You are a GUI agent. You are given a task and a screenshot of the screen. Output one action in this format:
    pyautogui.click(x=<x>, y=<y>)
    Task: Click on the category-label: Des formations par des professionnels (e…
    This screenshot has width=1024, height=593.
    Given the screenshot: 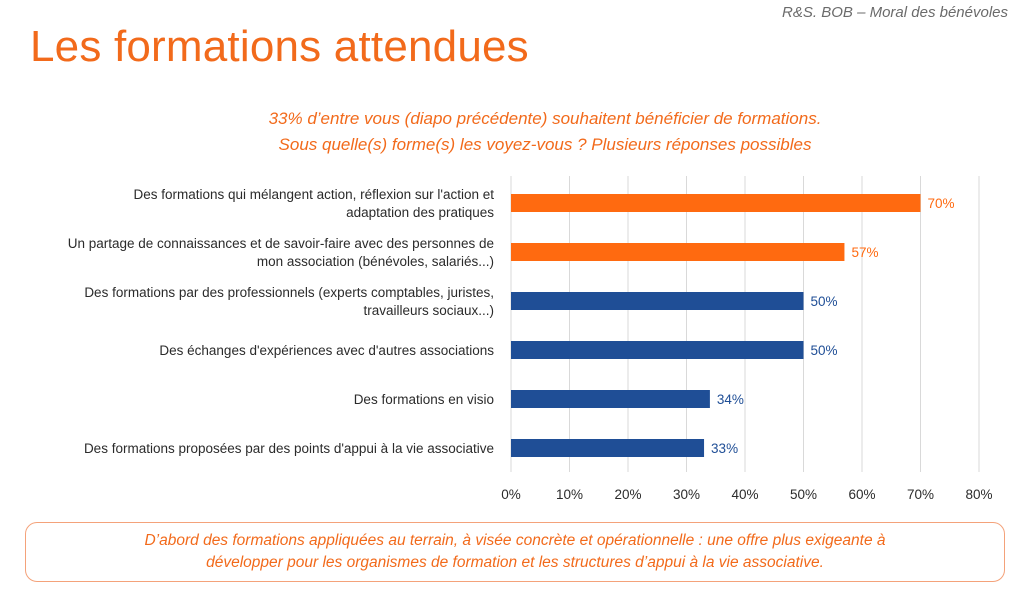 What is the action you would take?
    pyautogui.click(x=289, y=301)
    